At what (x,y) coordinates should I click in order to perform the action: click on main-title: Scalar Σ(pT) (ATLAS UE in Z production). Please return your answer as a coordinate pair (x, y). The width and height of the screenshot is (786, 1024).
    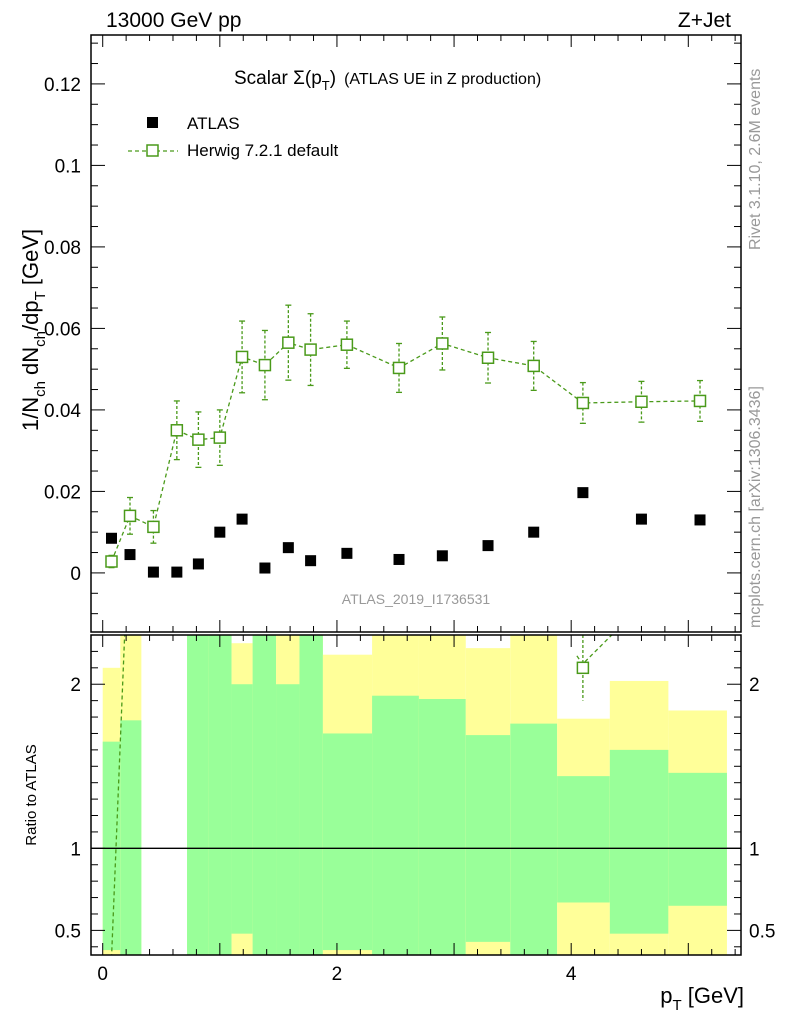
    Looking at the image, I should click on (387, 80).